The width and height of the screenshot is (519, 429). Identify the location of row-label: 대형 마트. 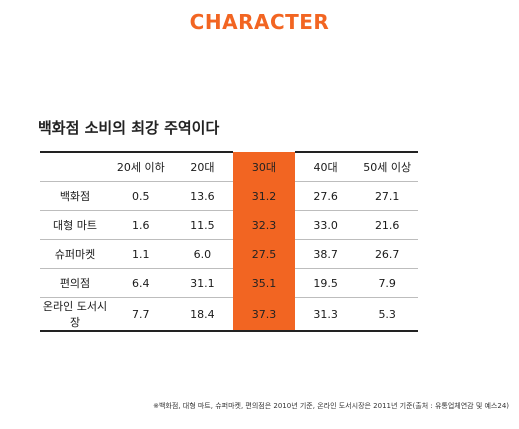
(75, 225).